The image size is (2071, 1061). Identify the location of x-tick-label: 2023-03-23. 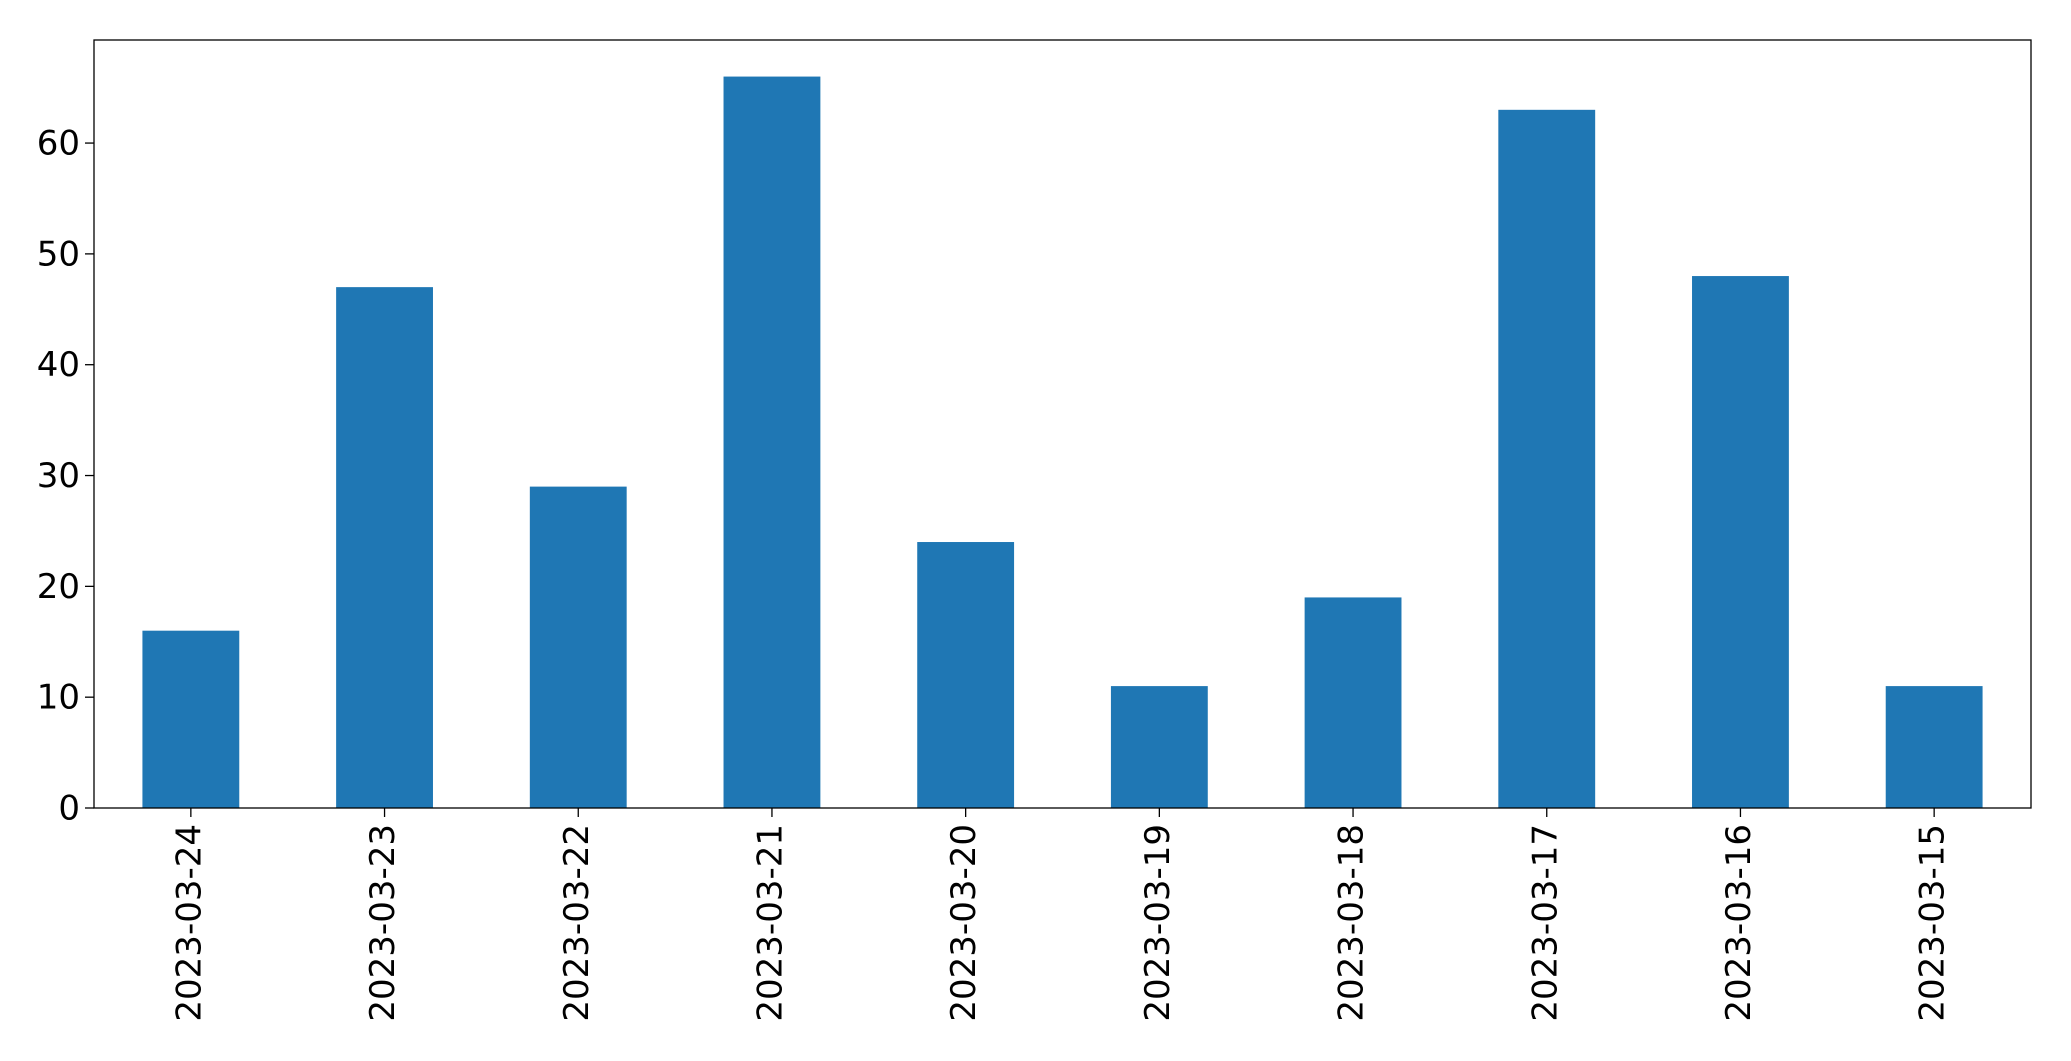
(383, 923).